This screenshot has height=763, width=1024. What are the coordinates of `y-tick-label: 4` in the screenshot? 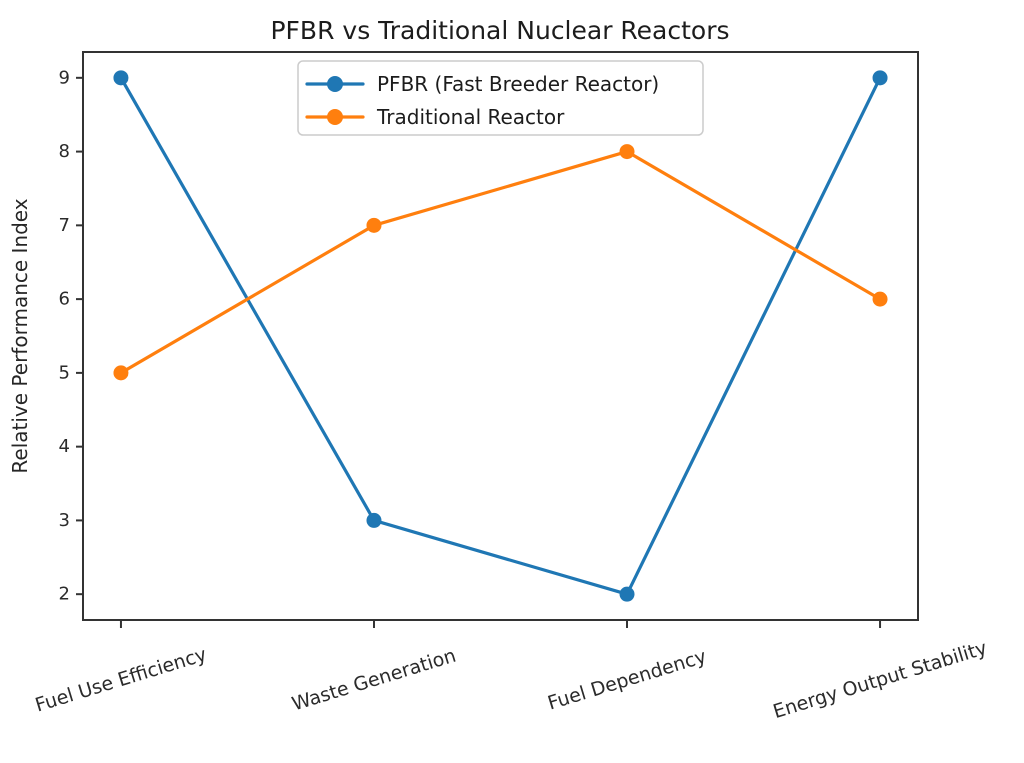 It's located at (64, 446).